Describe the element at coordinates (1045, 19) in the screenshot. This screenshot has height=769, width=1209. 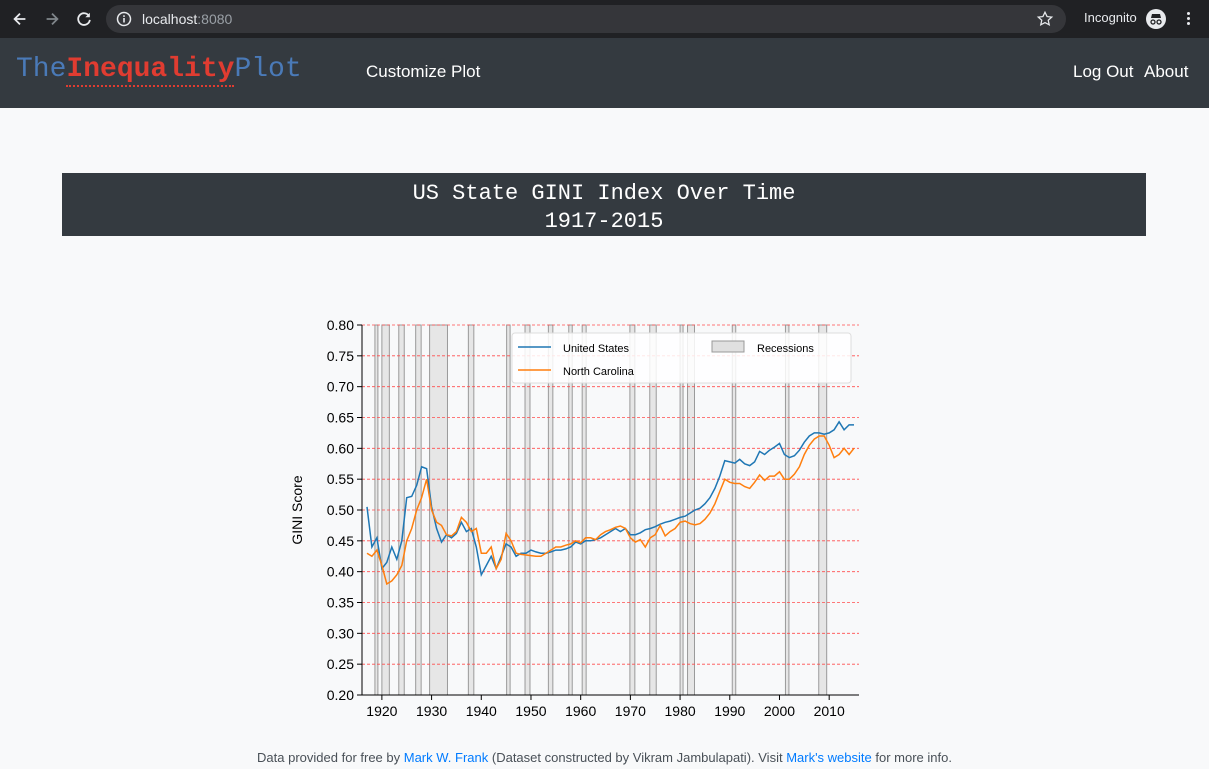
I see `bookmark-star-icon` at that location.